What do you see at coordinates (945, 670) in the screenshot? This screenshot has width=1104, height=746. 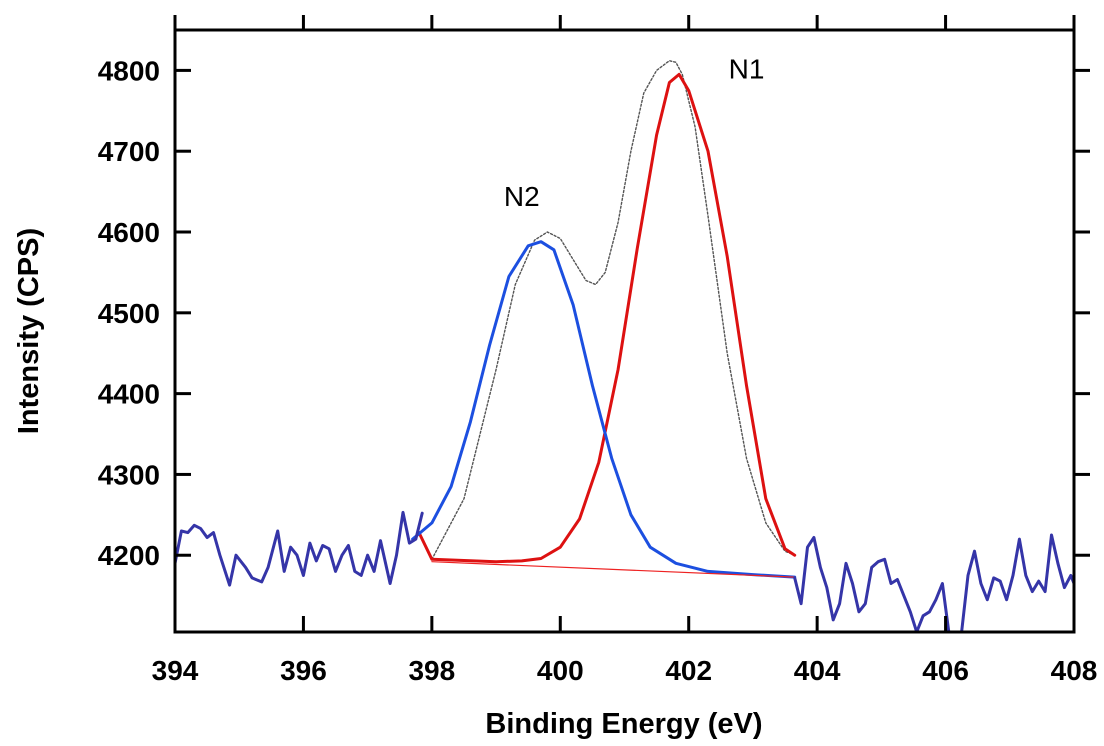 I see `x-tick-label: 406` at bounding box center [945, 670].